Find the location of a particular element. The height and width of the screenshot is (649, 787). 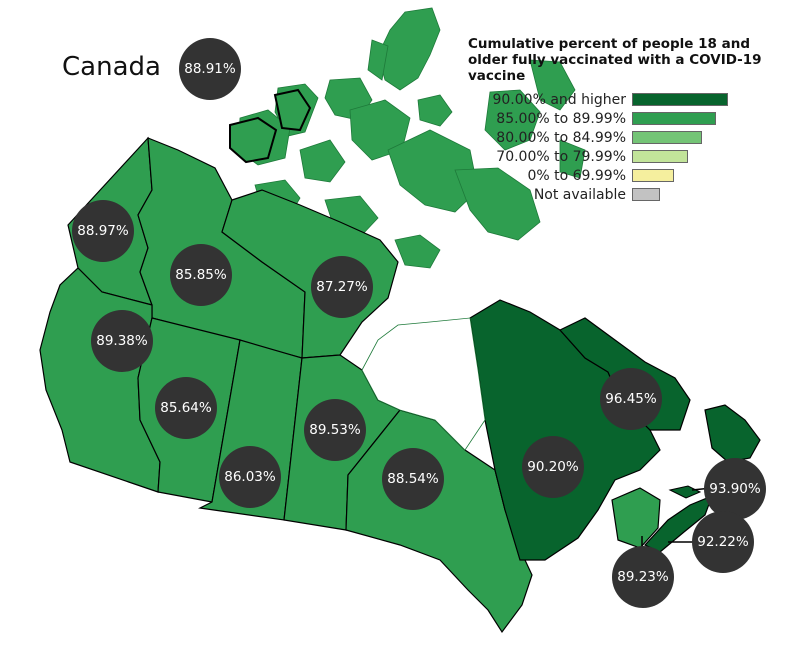

region-badge-nunavut: 87.27% is located at coordinates (342, 287).